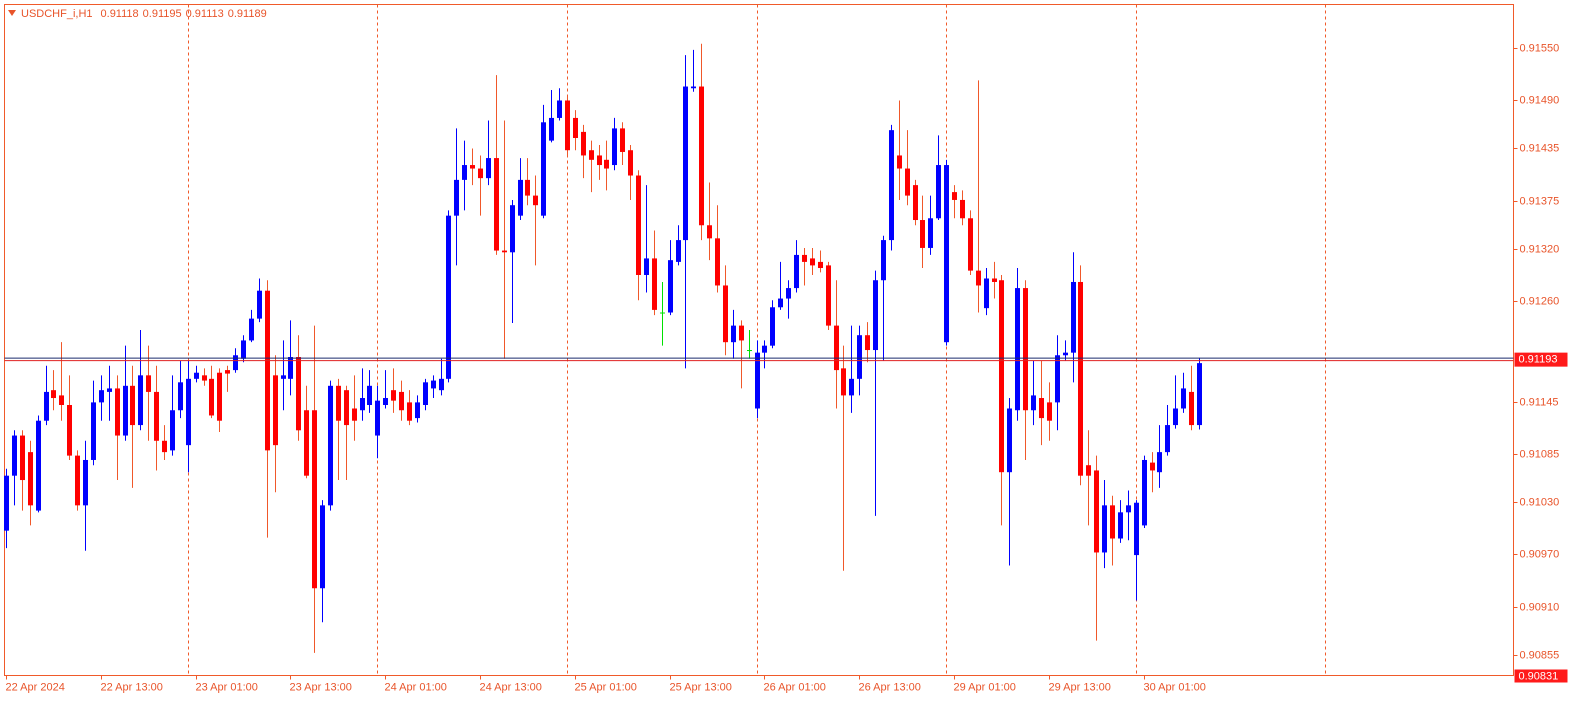 This screenshot has width=1586, height=709. Describe the element at coordinates (701, 687) in the screenshot. I see `x-tick-label: 25 Apr 13:00` at that location.